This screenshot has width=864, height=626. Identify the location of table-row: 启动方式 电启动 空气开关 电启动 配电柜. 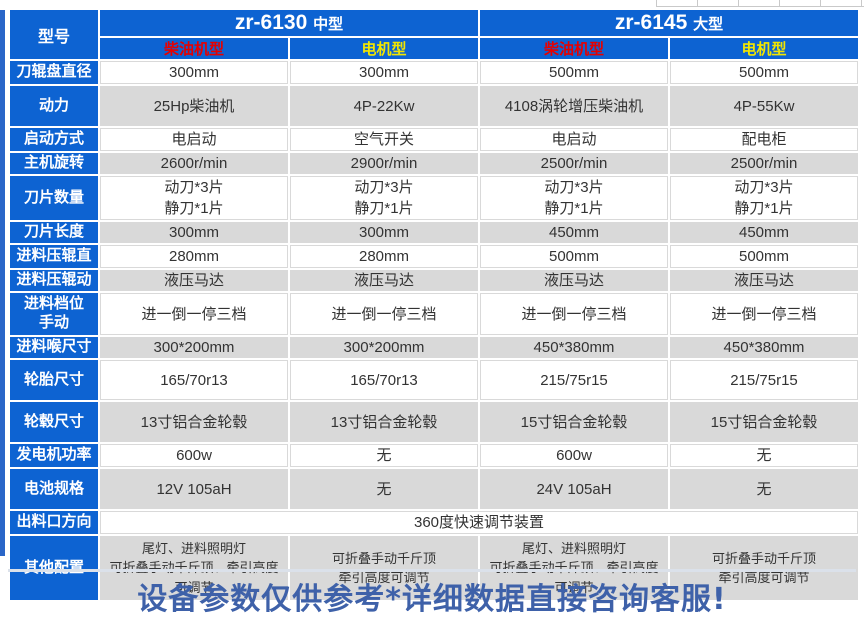
(434, 139).